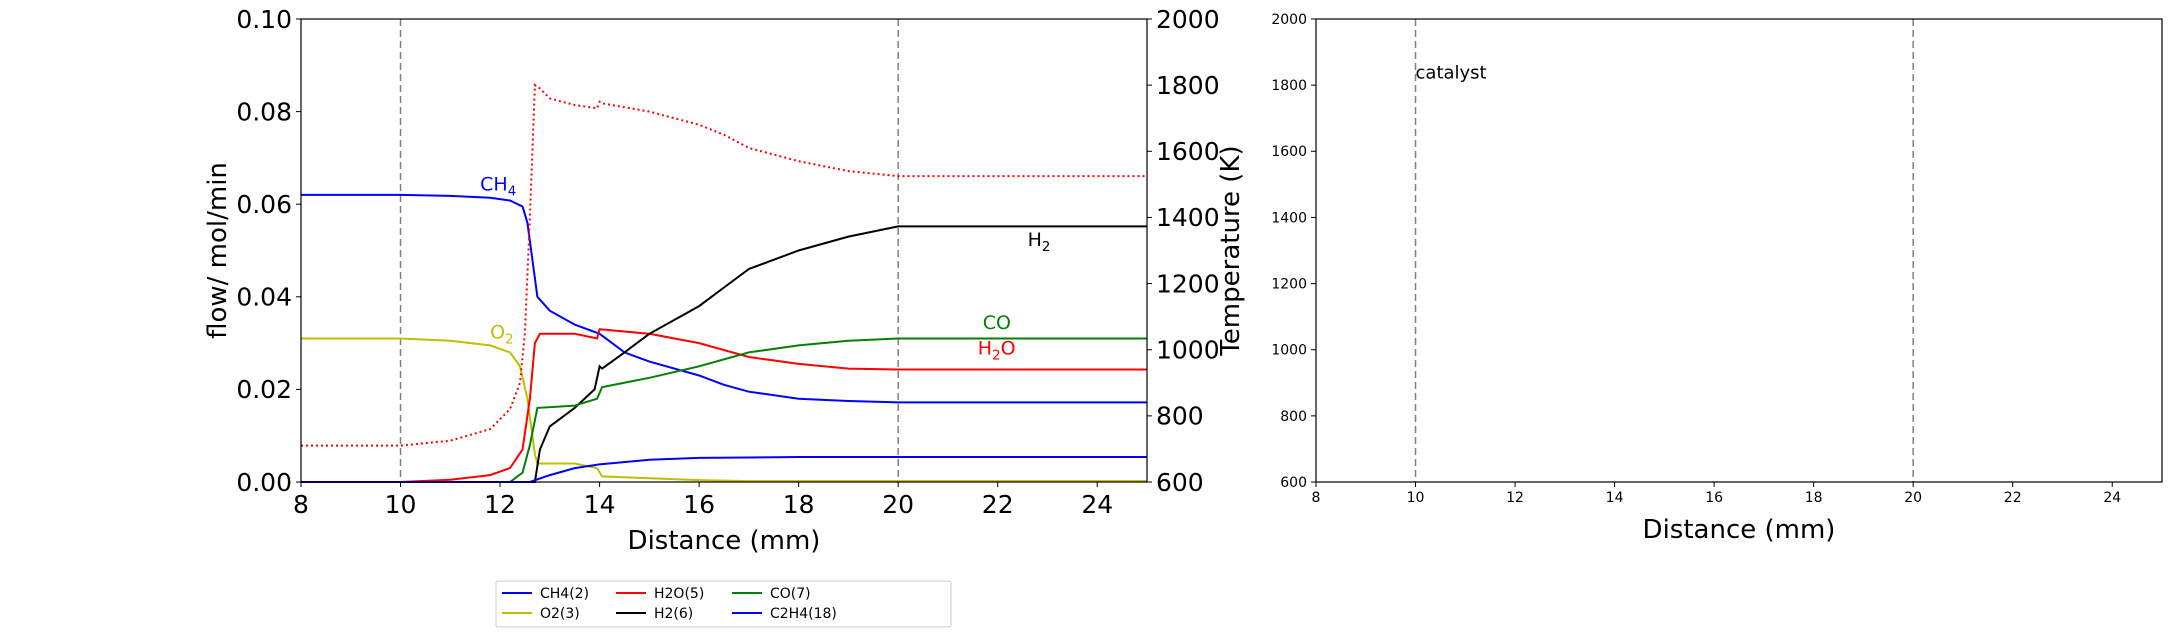 The width and height of the screenshot is (2173, 636). I want to click on y-tick-label: 1200, so click(1289, 284).